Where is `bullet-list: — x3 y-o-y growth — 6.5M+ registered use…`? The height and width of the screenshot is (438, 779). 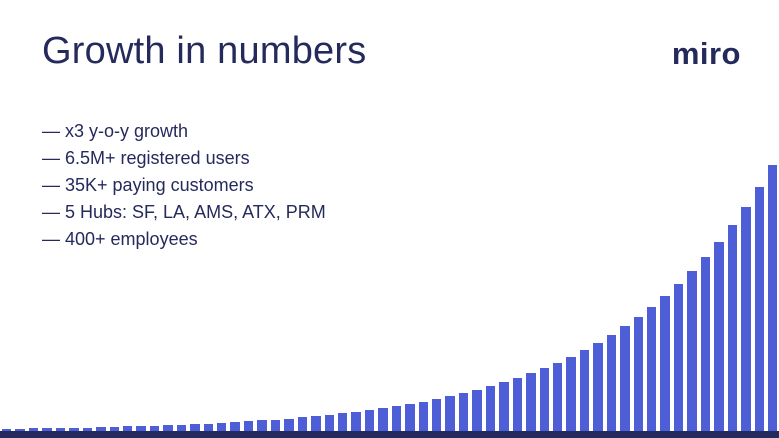
bullet-list: — x3 y-o-y growth — 6.5M+ registered use… is located at coordinates (184, 185).